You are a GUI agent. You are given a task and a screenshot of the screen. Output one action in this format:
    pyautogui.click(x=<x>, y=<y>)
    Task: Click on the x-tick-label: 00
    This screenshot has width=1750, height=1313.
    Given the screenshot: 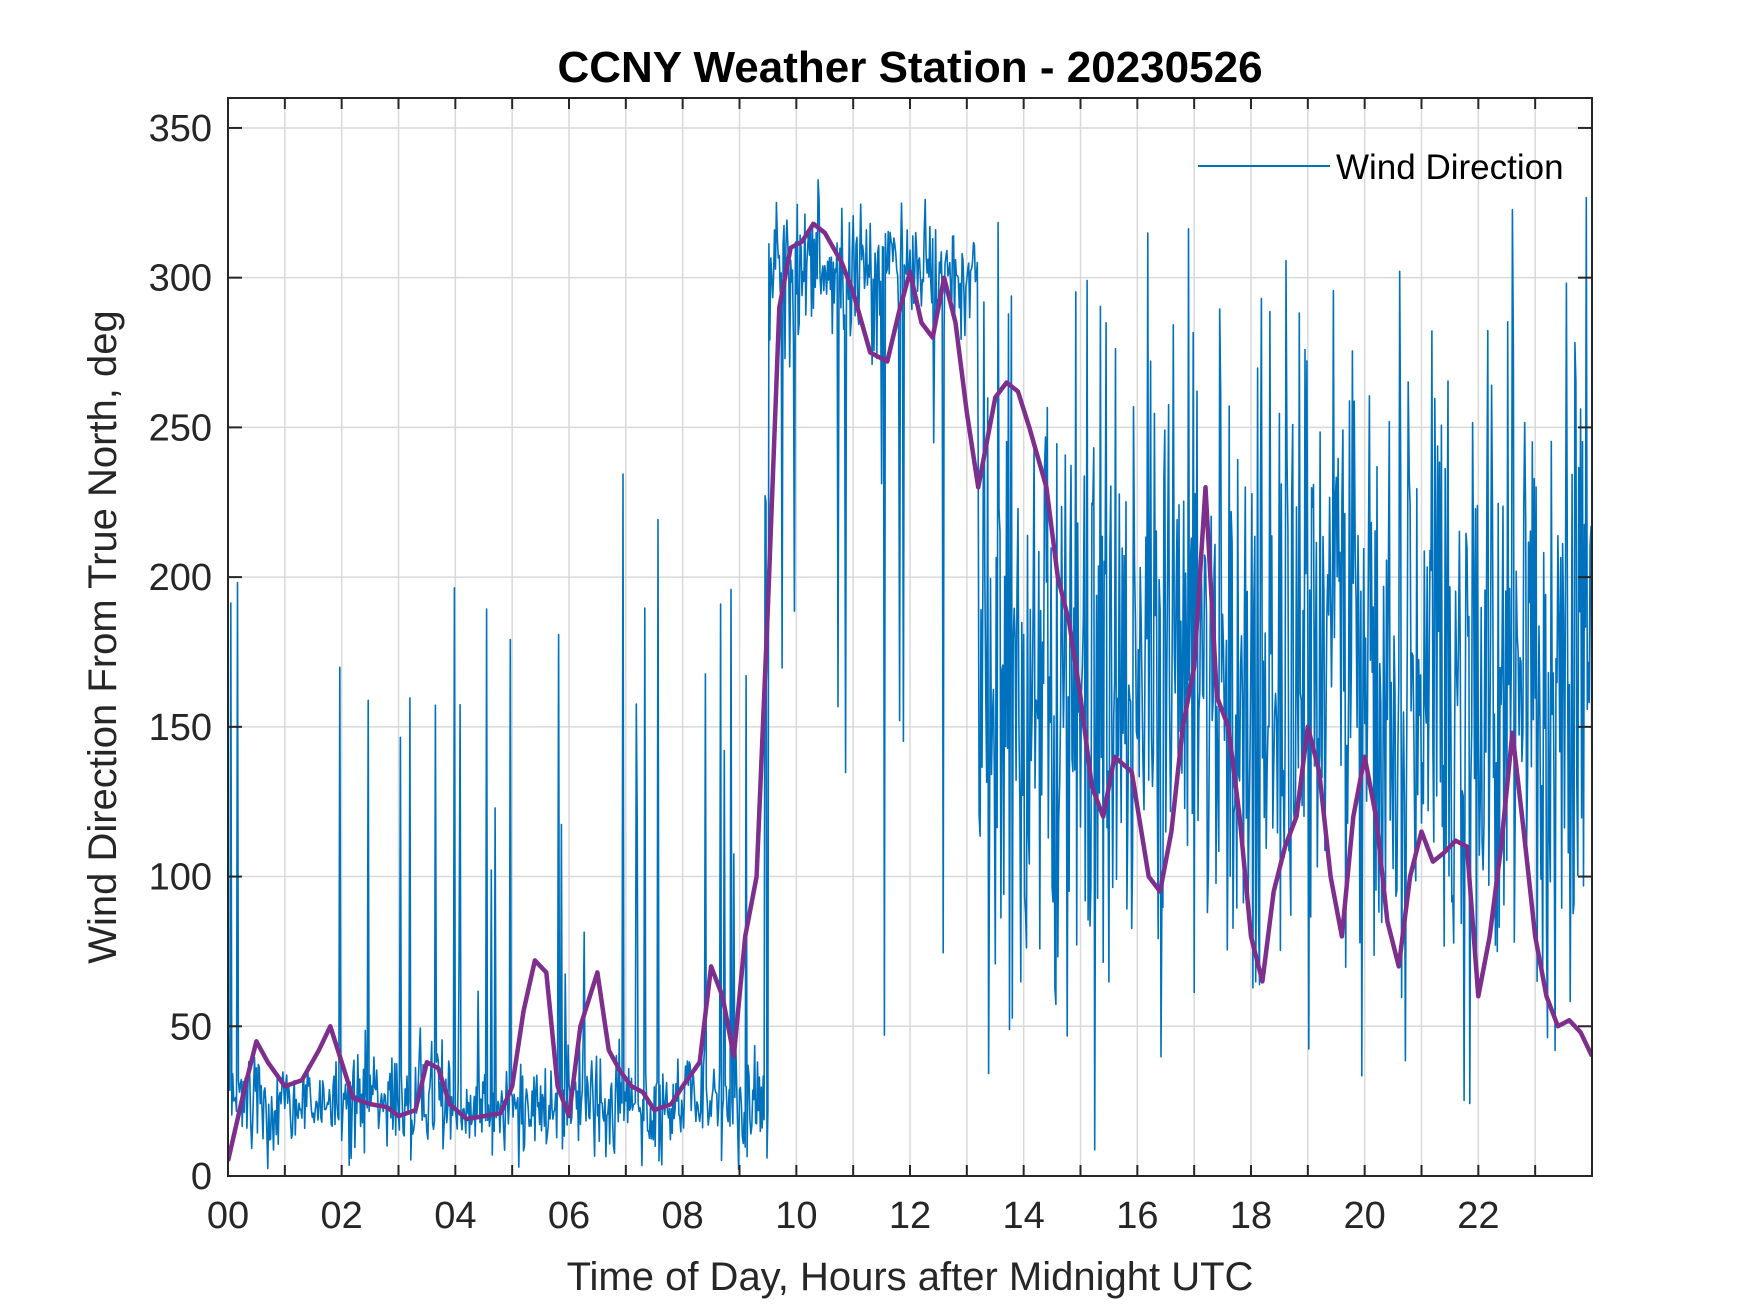 What is the action you would take?
    pyautogui.click(x=228, y=1216)
    